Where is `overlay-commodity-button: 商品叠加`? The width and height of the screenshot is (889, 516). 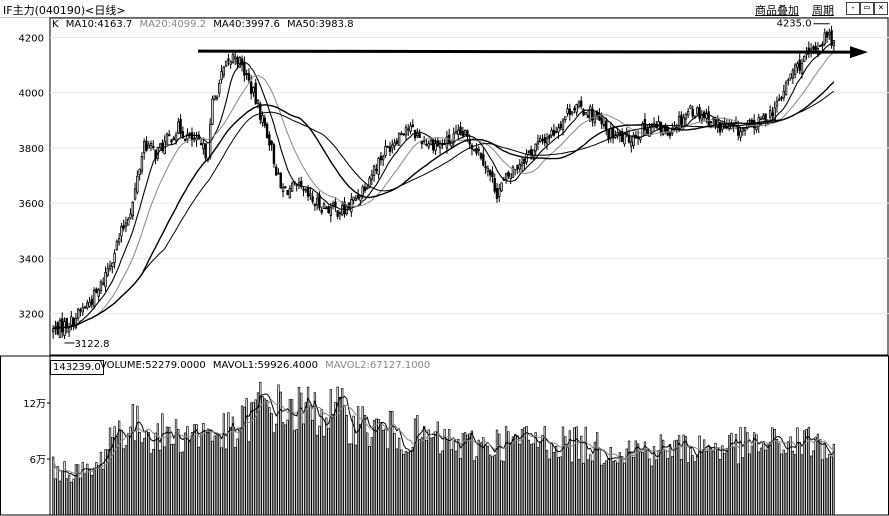 overlay-commodity-button: 商品叠加 is located at coordinates (777, 10).